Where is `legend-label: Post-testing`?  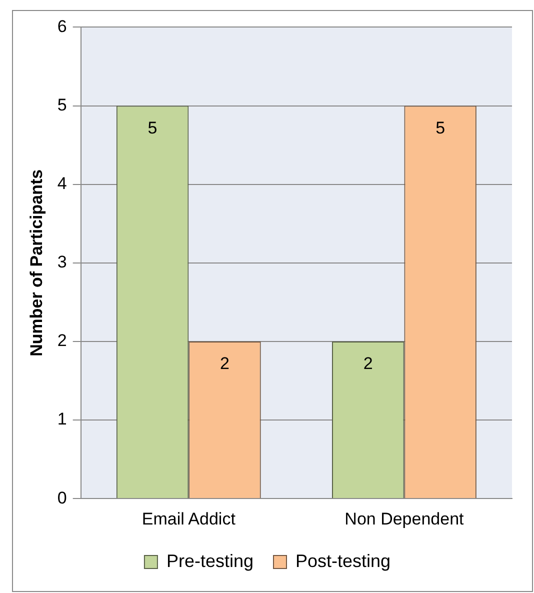 legend-label: Post-testing is located at coordinates (343, 560).